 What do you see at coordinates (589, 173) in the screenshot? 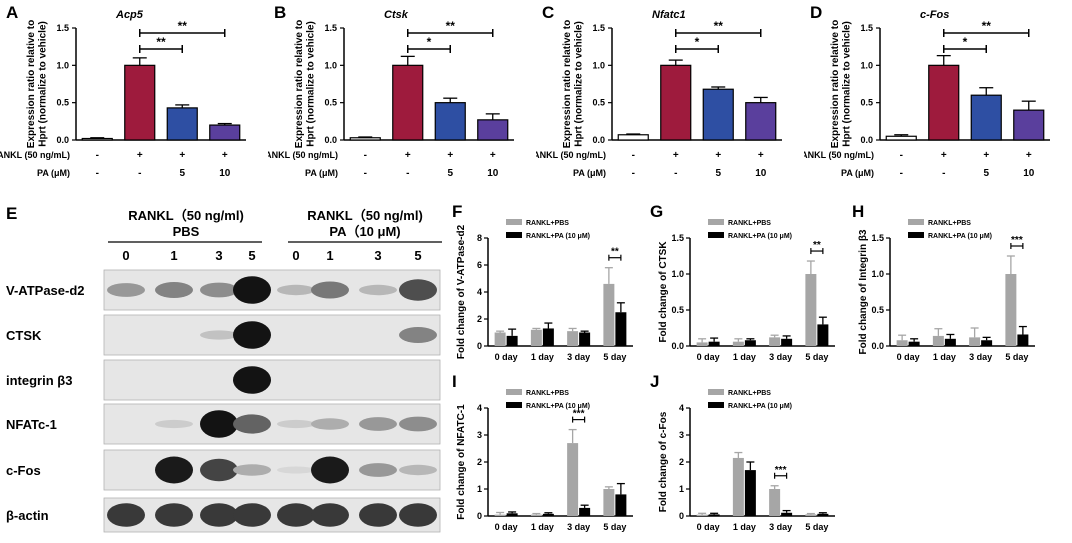
I see `pa-row-label: PA (μM)` at bounding box center [589, 173].